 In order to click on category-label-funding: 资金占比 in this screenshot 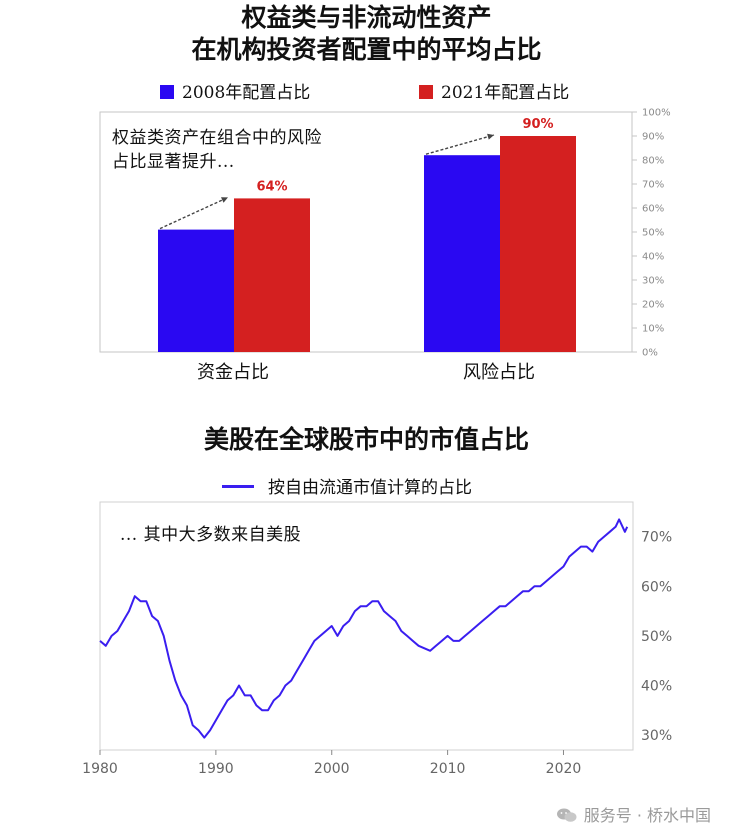, I will do `click(233, 372)`.